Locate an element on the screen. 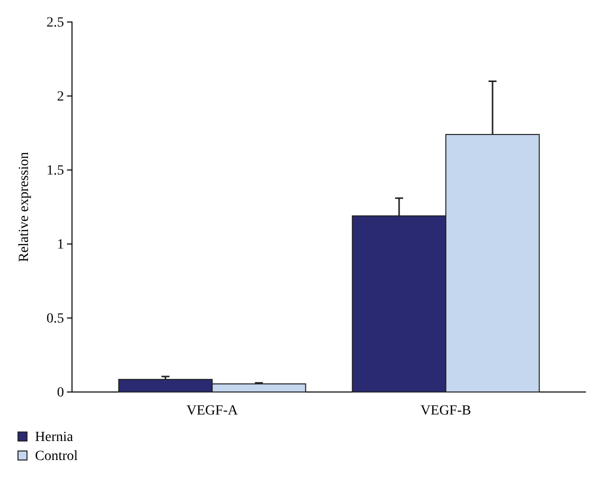 The height and width of the screenshot is (503, 616). y-tick-label: 1 is located at coordinates (60, 244).